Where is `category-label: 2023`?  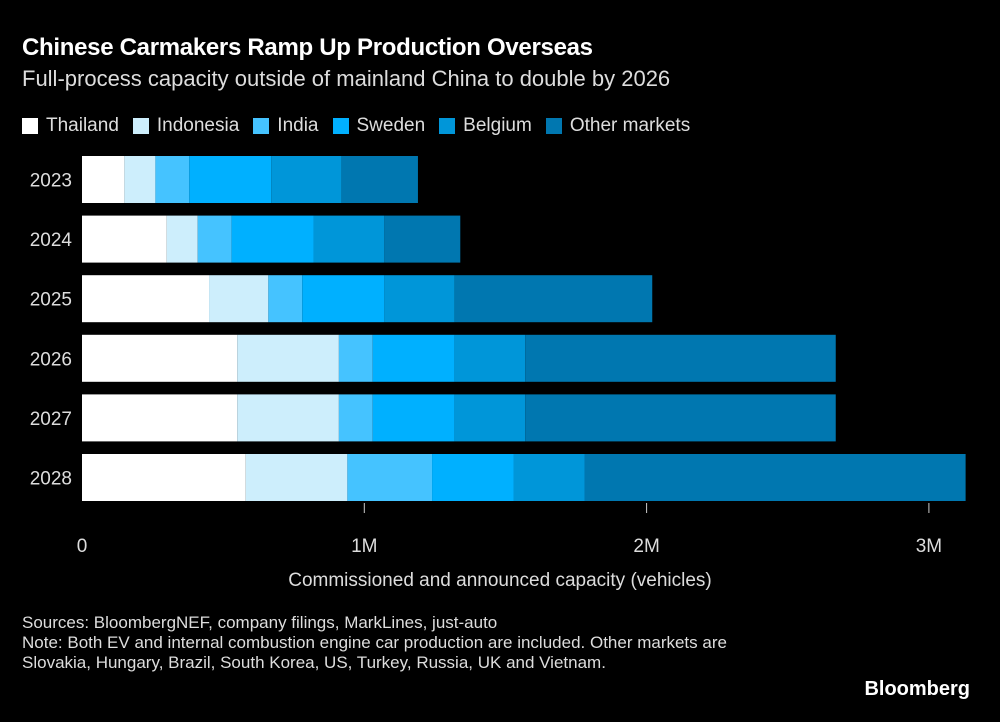
category-label: 2023 is located at coordinates (51, 181).